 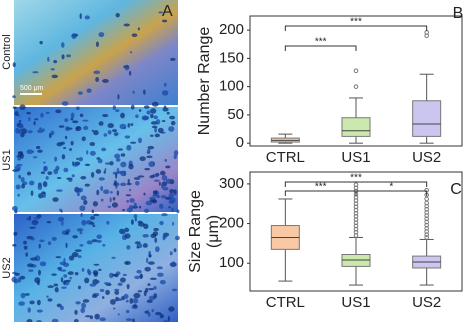 I want to click on y-axis-label: (μm), so click(x=213, y=231).